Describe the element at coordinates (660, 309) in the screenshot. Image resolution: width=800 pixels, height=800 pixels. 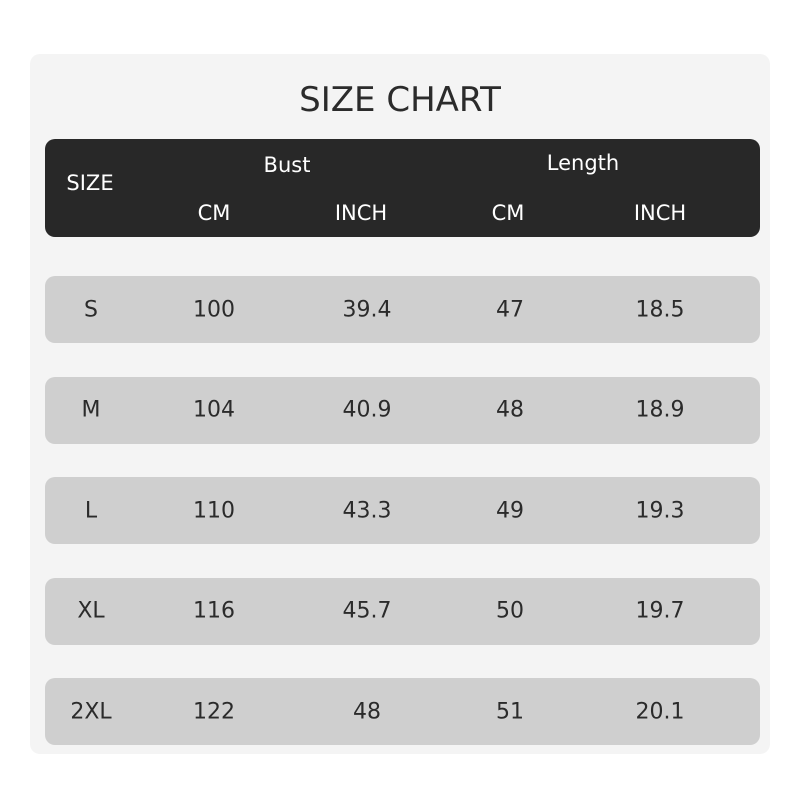
I see `table-cell: 18.5` at that location.